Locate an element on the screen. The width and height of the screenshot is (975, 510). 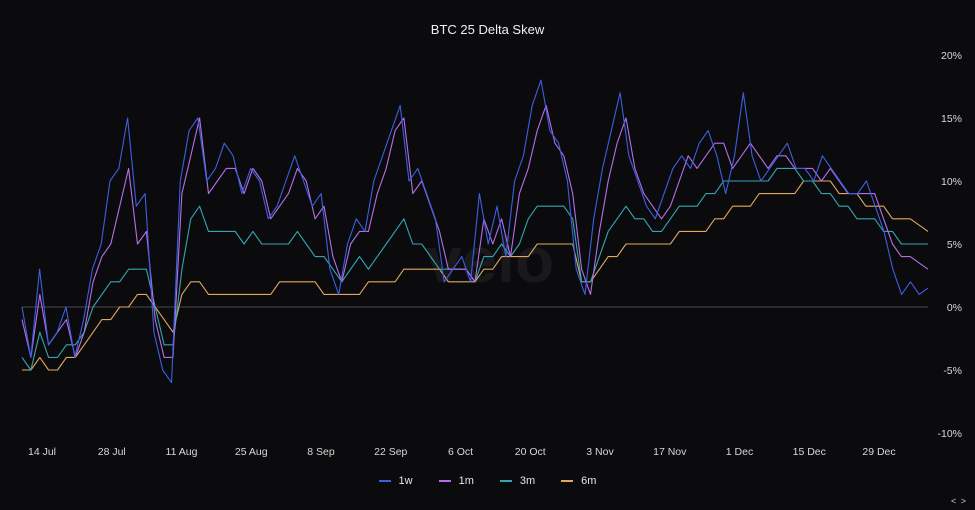
x-tick-label: 29 Dec is located at coordinates (878, 452).